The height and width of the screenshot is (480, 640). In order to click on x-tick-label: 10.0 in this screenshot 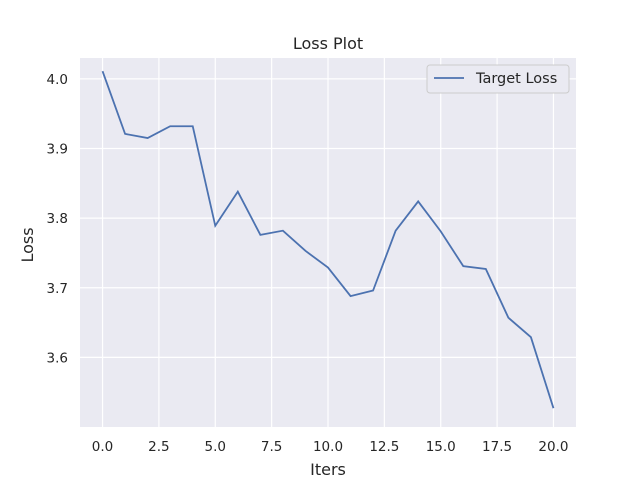, I will do `click(328, 447)`.